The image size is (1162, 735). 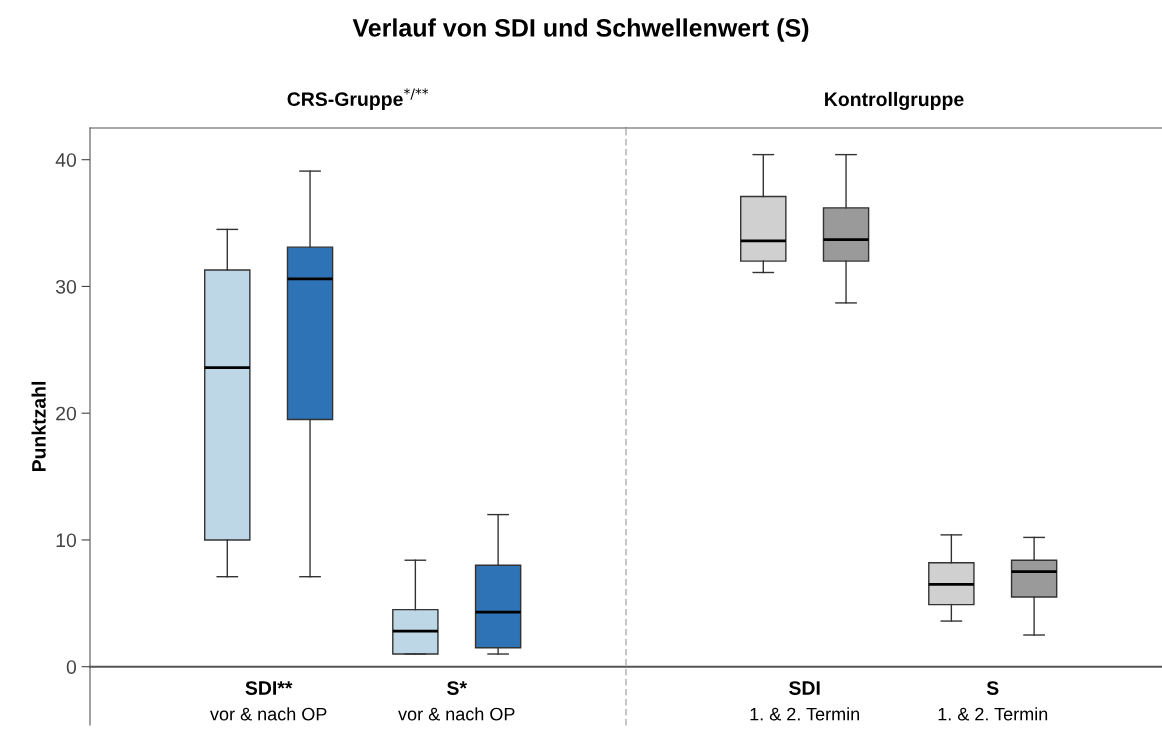 What do you see at coordinates (66, 286) in the screenshot?
I see `y-tick-label: 30` at bounding box center [66, 286].